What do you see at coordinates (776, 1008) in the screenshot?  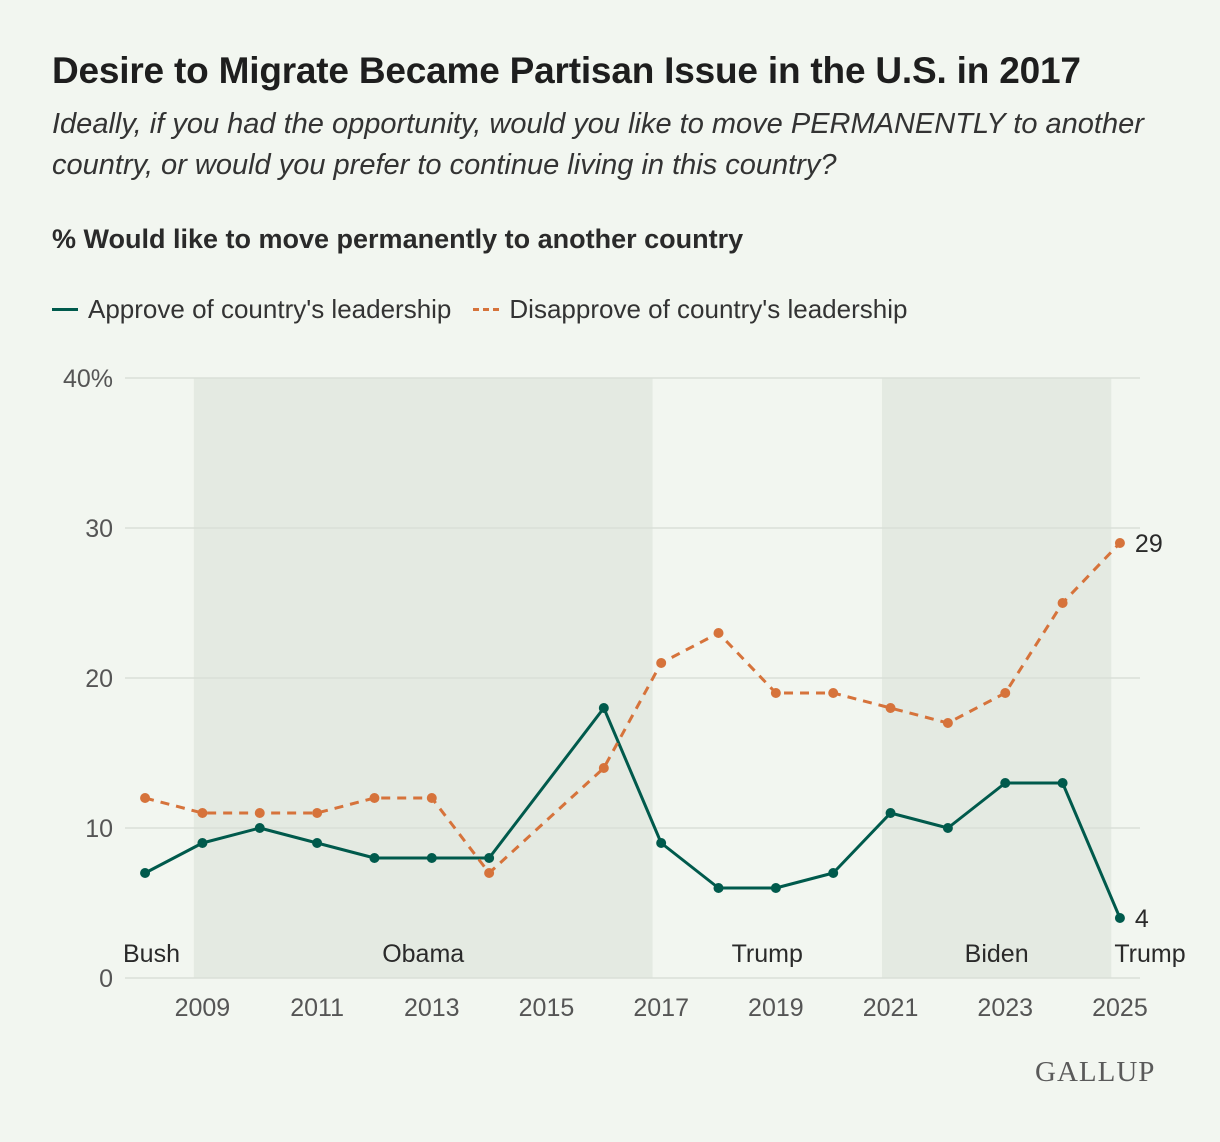 I see `x-tick-label: 2019` at bounding box center [776, 1008].